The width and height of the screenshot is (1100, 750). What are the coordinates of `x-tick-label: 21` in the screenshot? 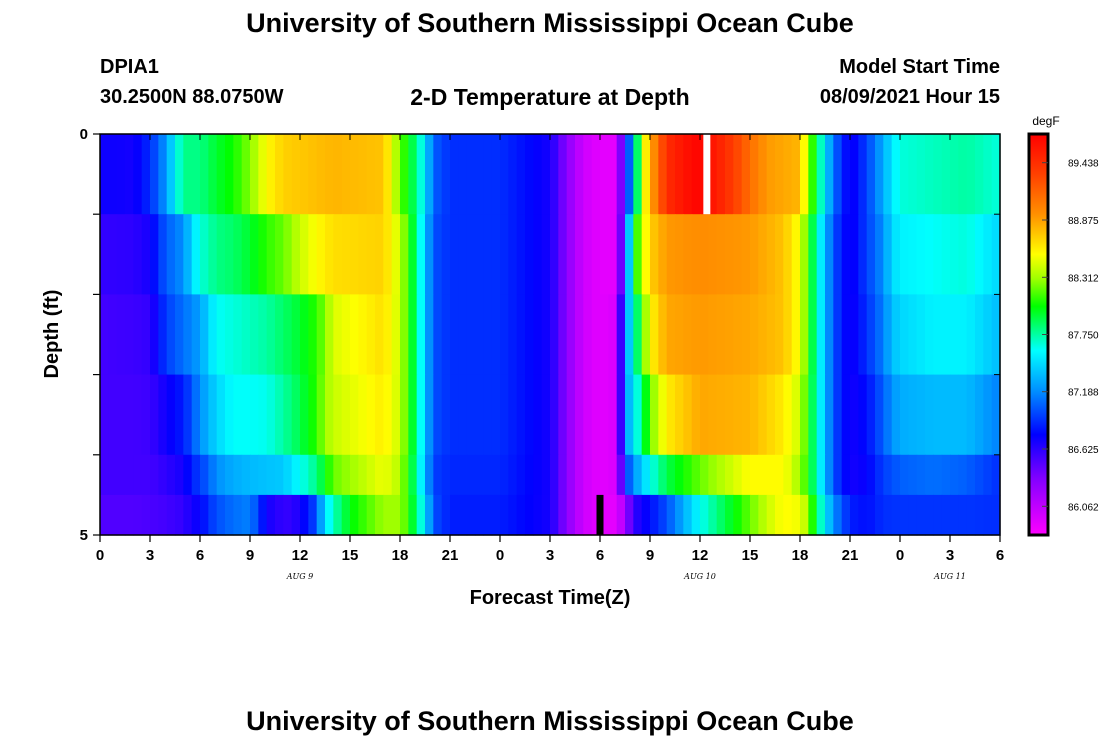 It's located at (850, 555).